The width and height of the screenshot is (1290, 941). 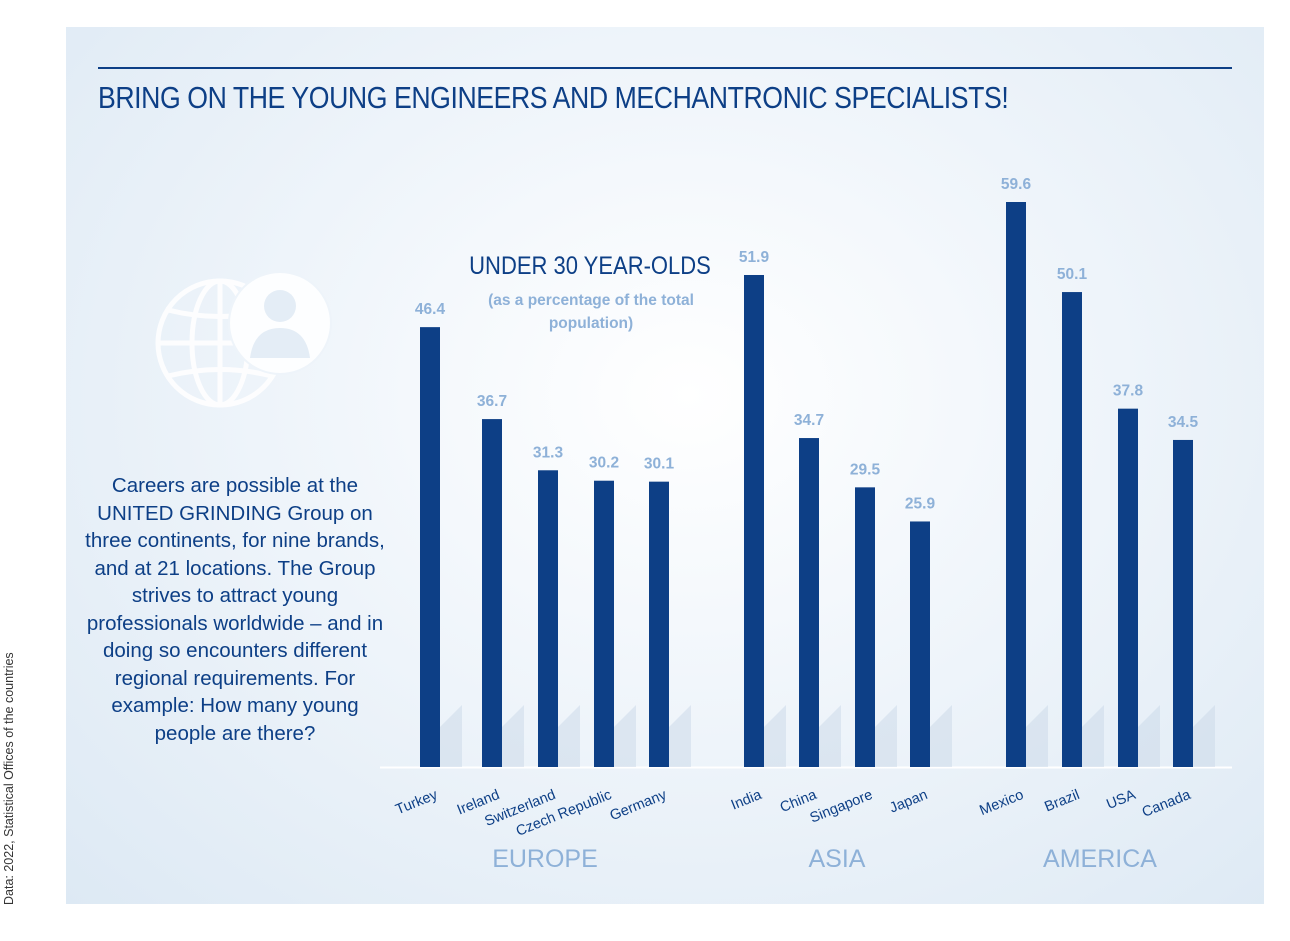 What do you see at coordinates (1072, 274) in the screenshot?
I see `value-label: 50.1` at bounding box center [1072, 274].